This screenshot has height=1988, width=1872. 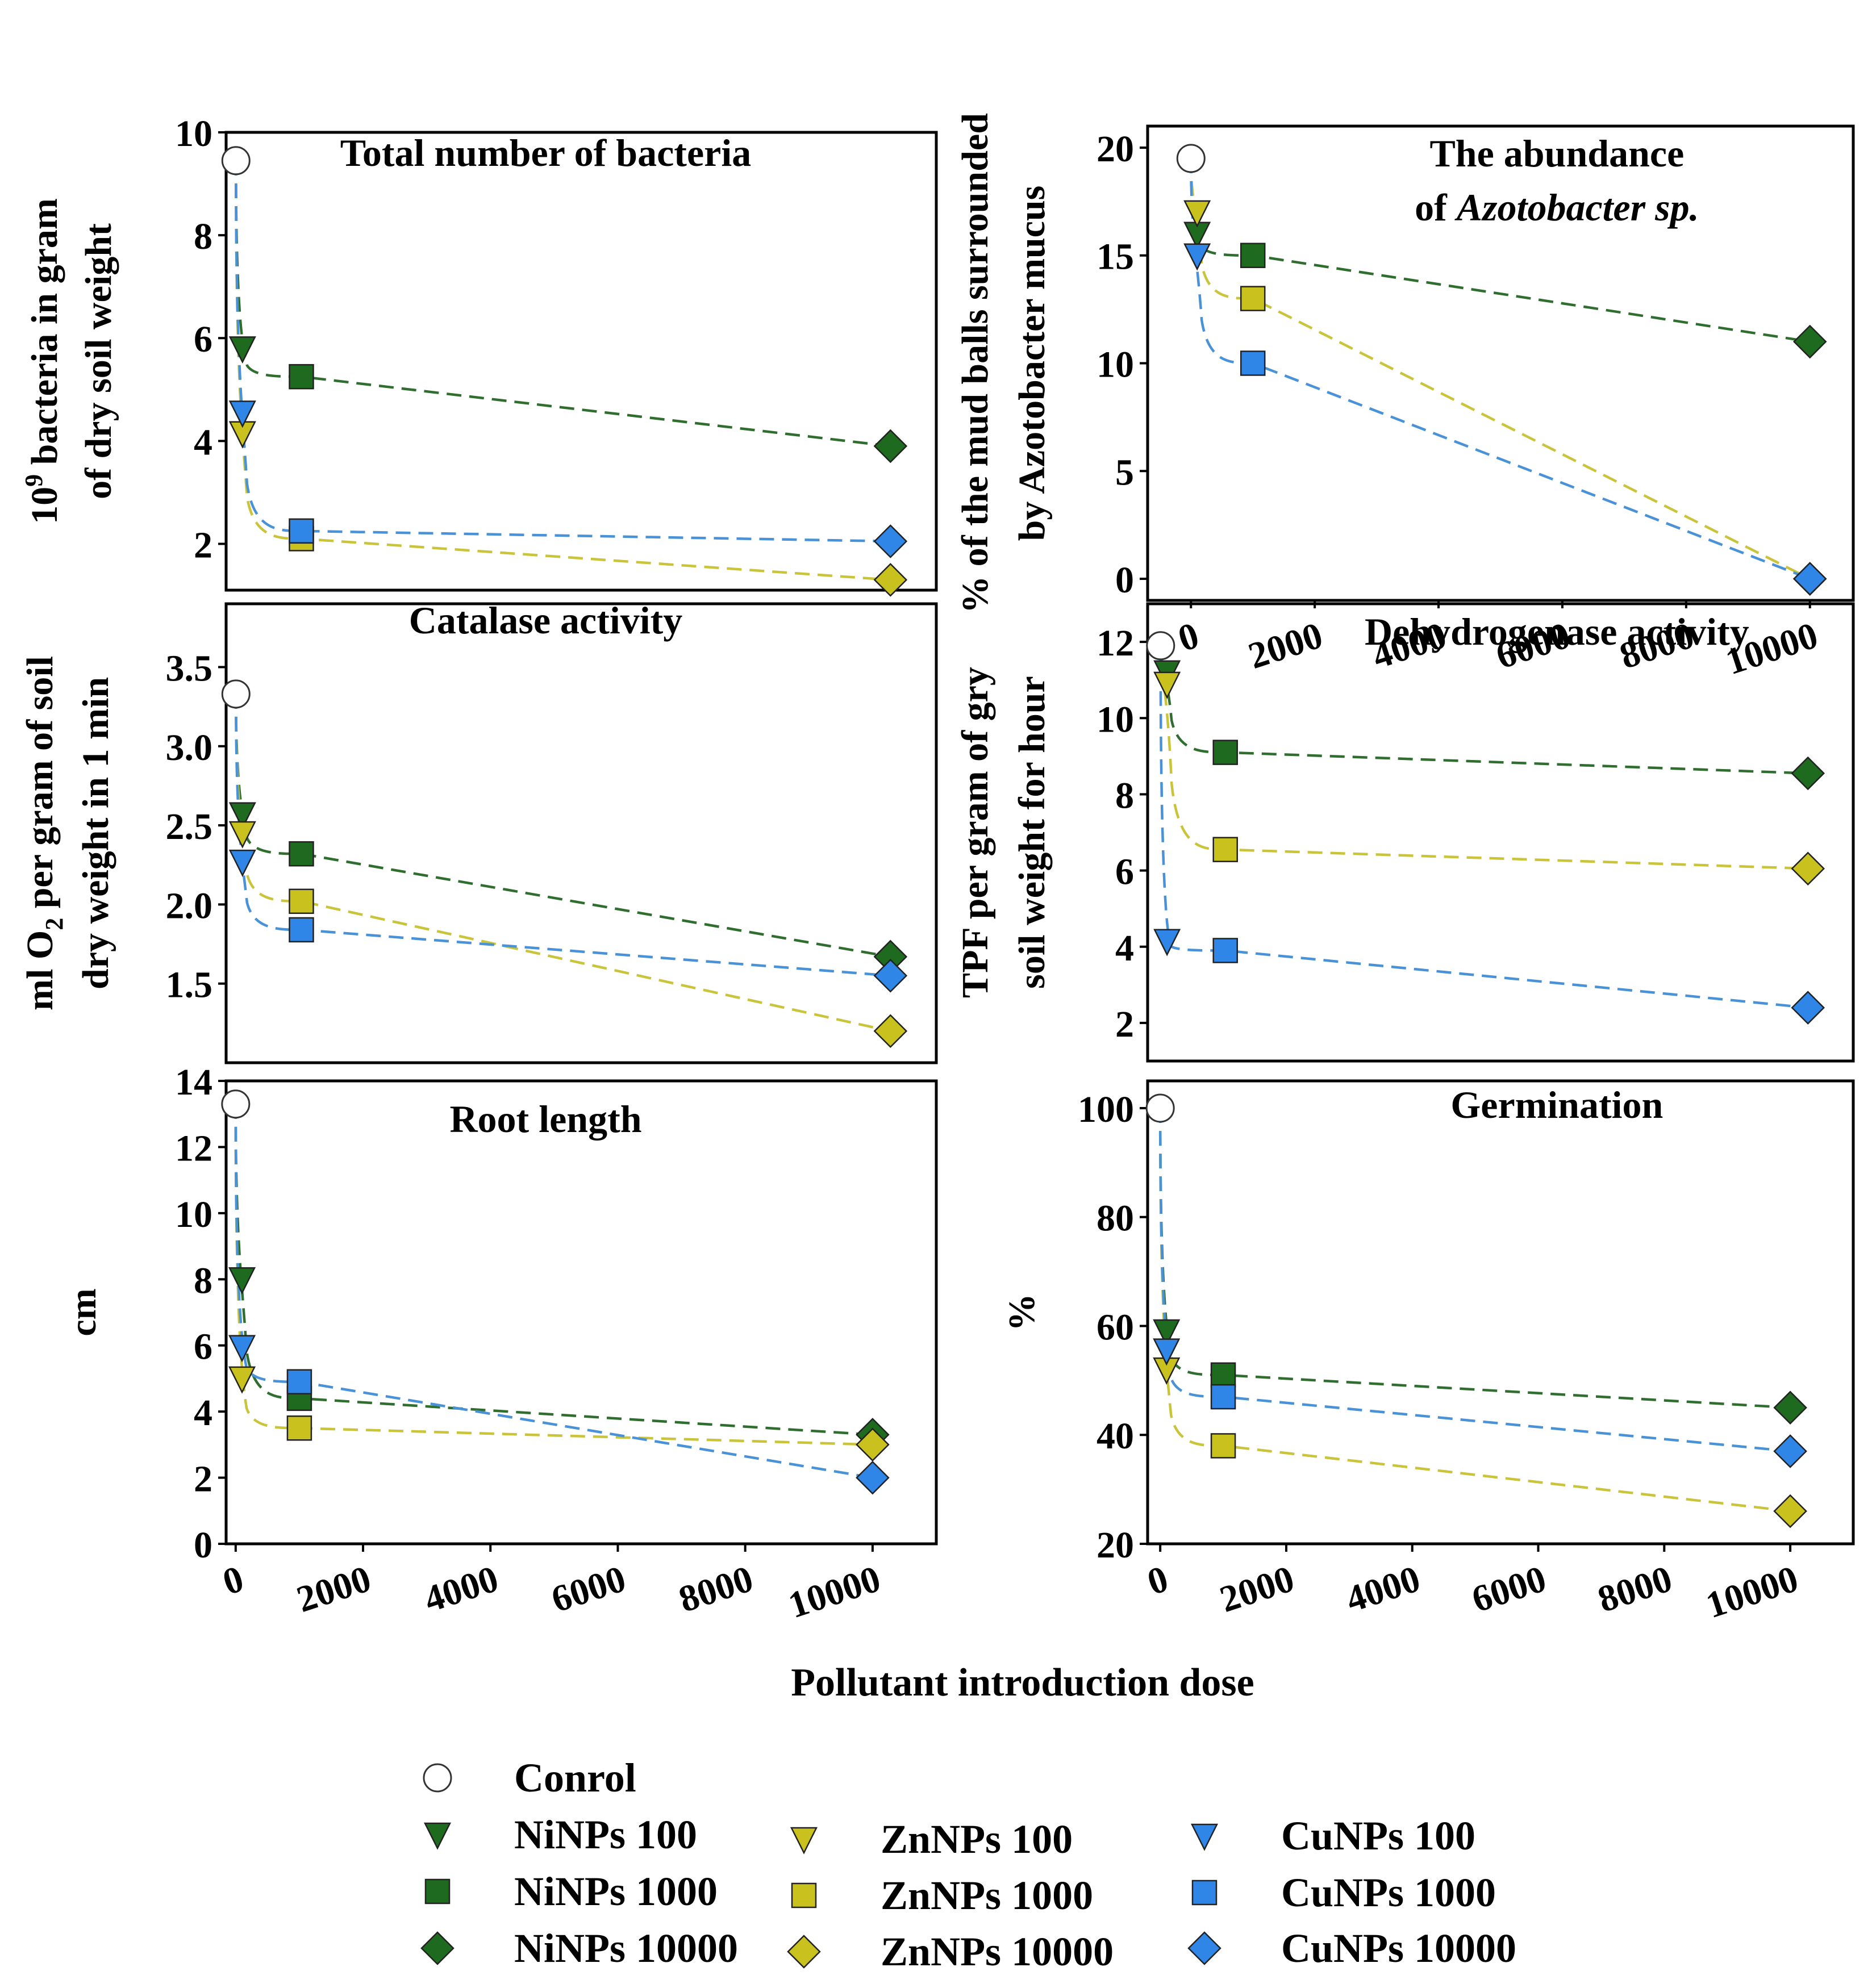 I want to click on y-tick-label: 100, so click(x=1106, y=1109).